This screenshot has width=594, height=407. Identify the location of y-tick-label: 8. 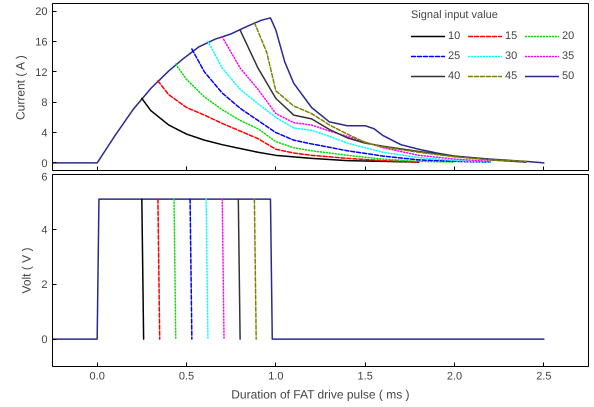
(44, 103).